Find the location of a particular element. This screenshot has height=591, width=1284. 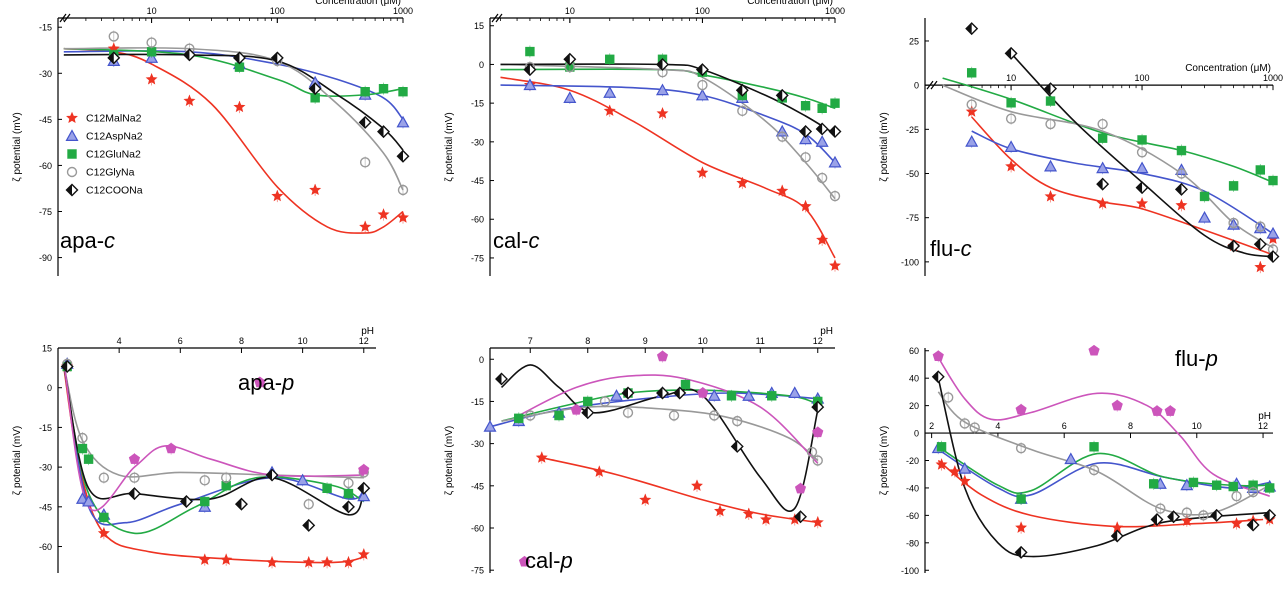

panel-label: cal-c is located at coordinates (516, 240).